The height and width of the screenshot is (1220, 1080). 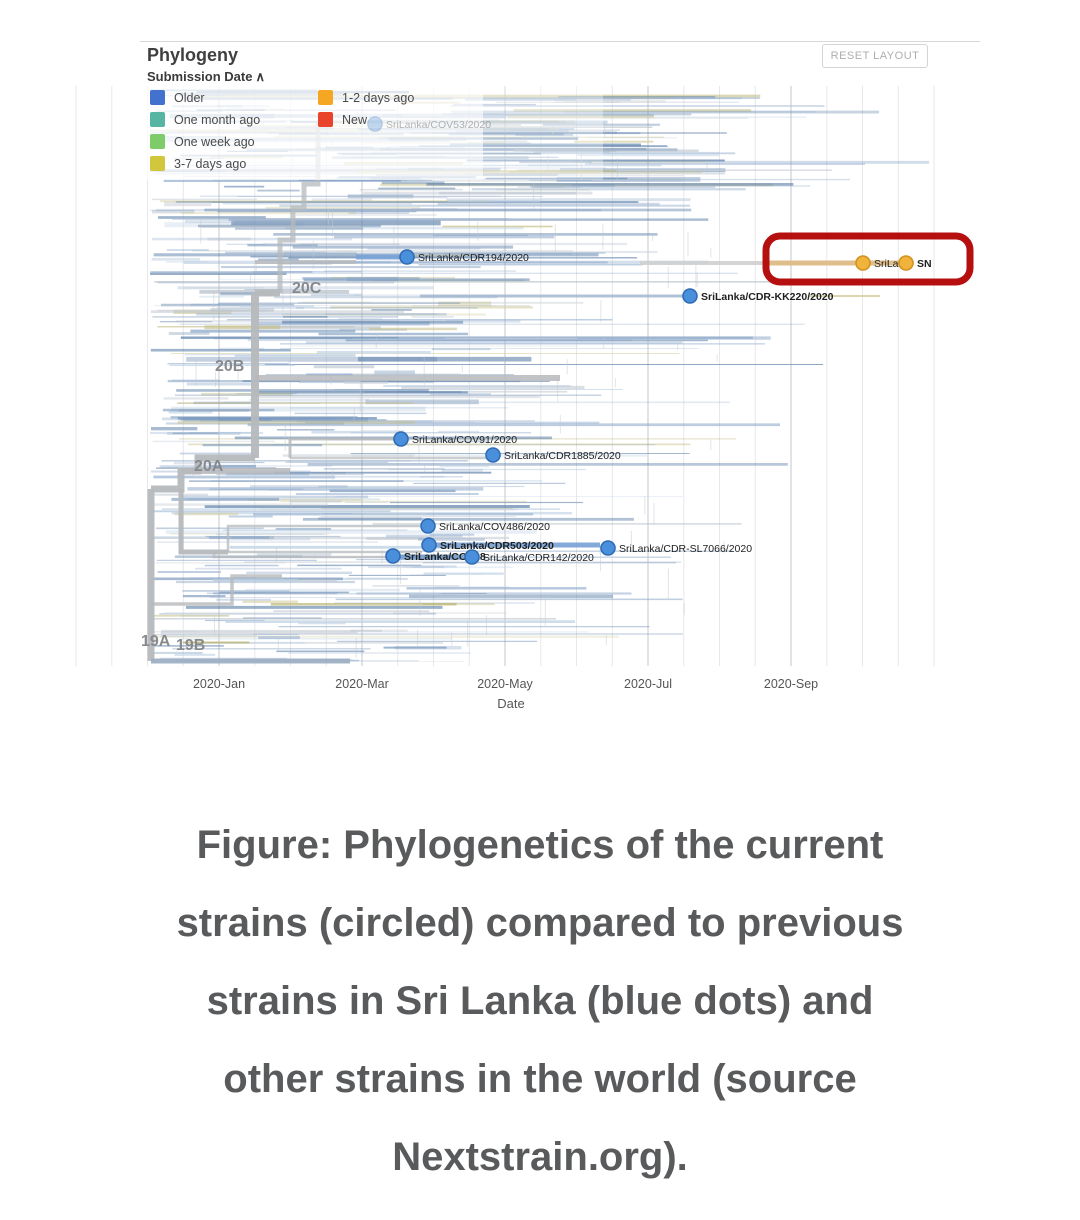 I want to click on reset-layout-button: RESET LAYOUT, so click(x=875, y=56).